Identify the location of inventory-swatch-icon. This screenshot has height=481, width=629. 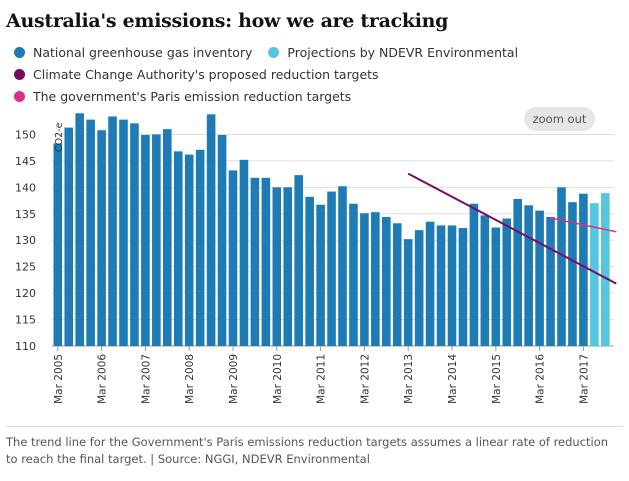
(19, 52).